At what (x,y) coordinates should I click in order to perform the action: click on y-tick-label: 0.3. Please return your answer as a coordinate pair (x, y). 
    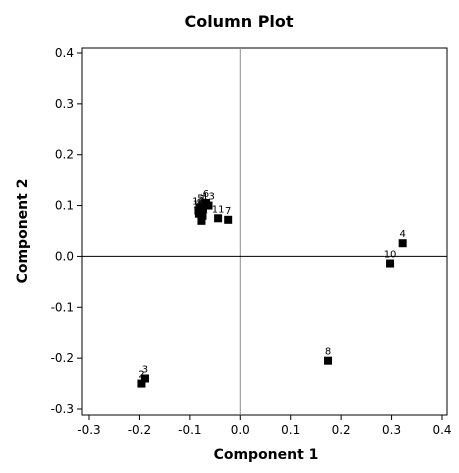
    Looking at the image, I should click on (64, 104).